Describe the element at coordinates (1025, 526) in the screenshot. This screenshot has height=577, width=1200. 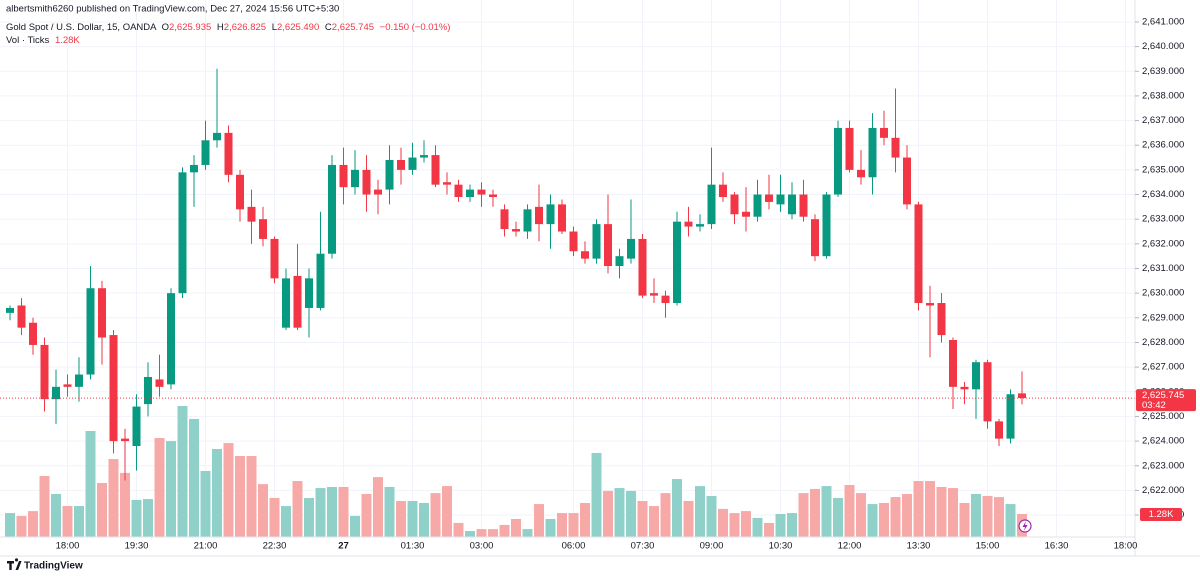
I see `lightning-glyph` at that location.